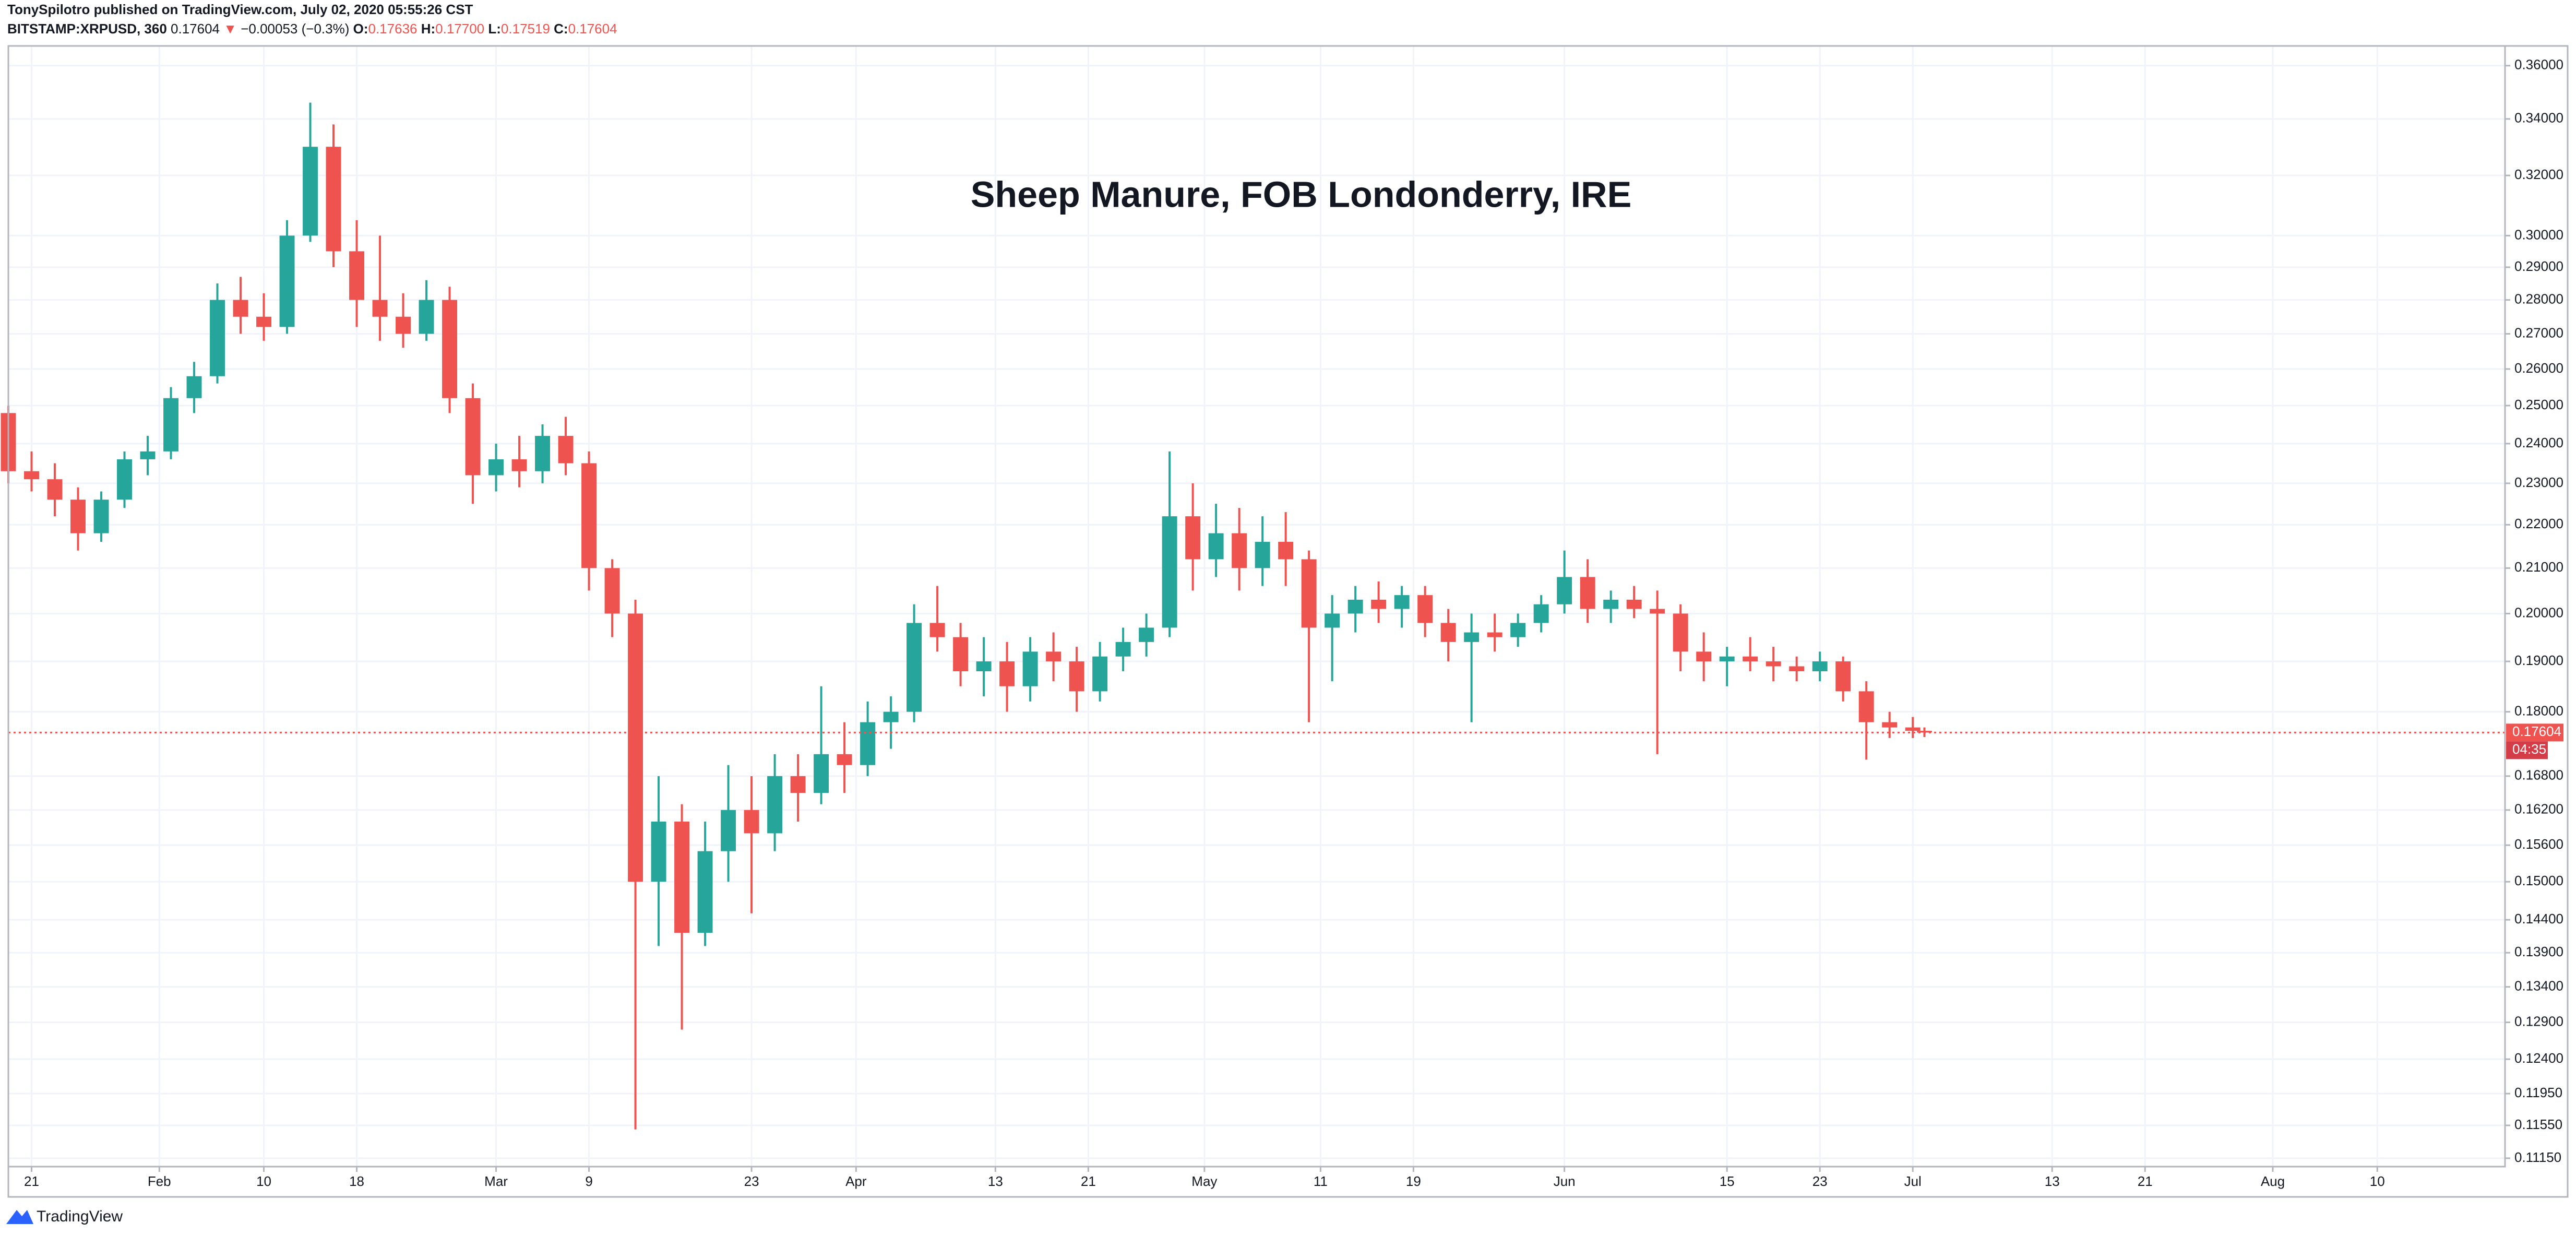  What do you see at coordinates (2537, 1157) in the screenshot?
I see `y-tick-label: 0.11150` at bounding box center [2537, 1157].